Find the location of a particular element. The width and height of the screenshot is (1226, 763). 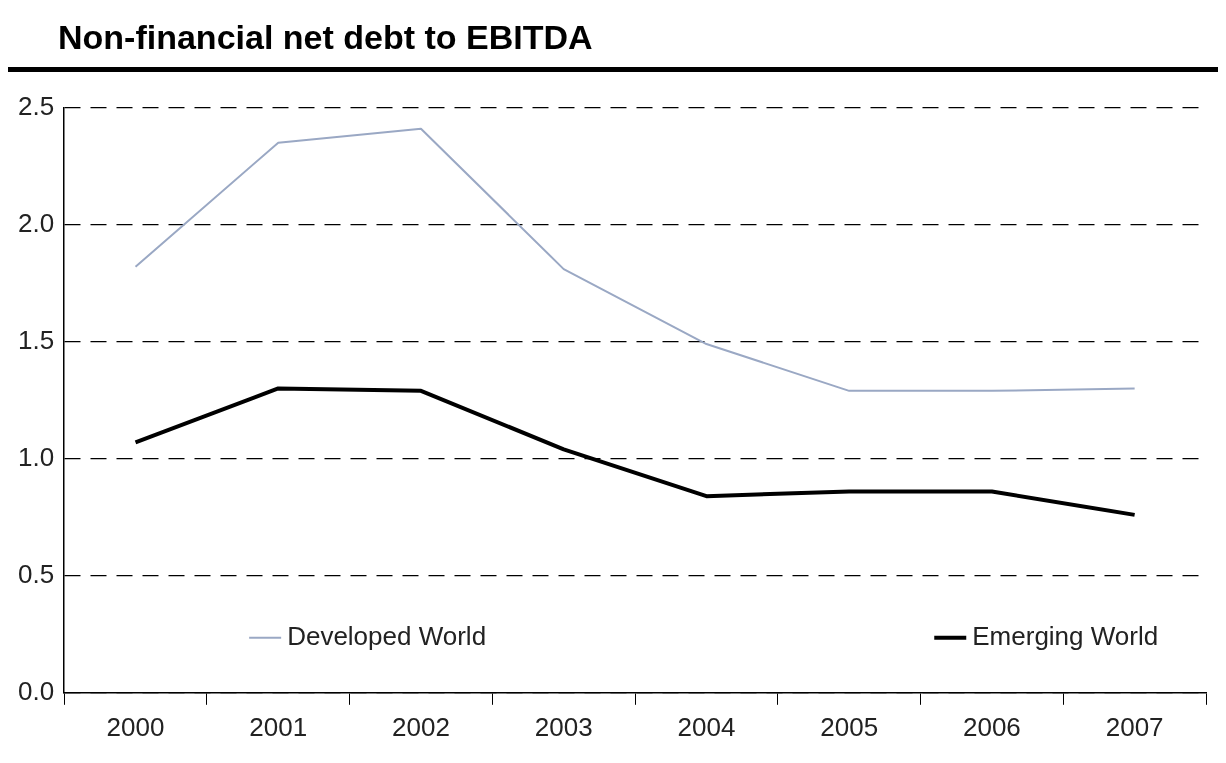

x-tick-label: 2004 is located at coordinates (706, 726).